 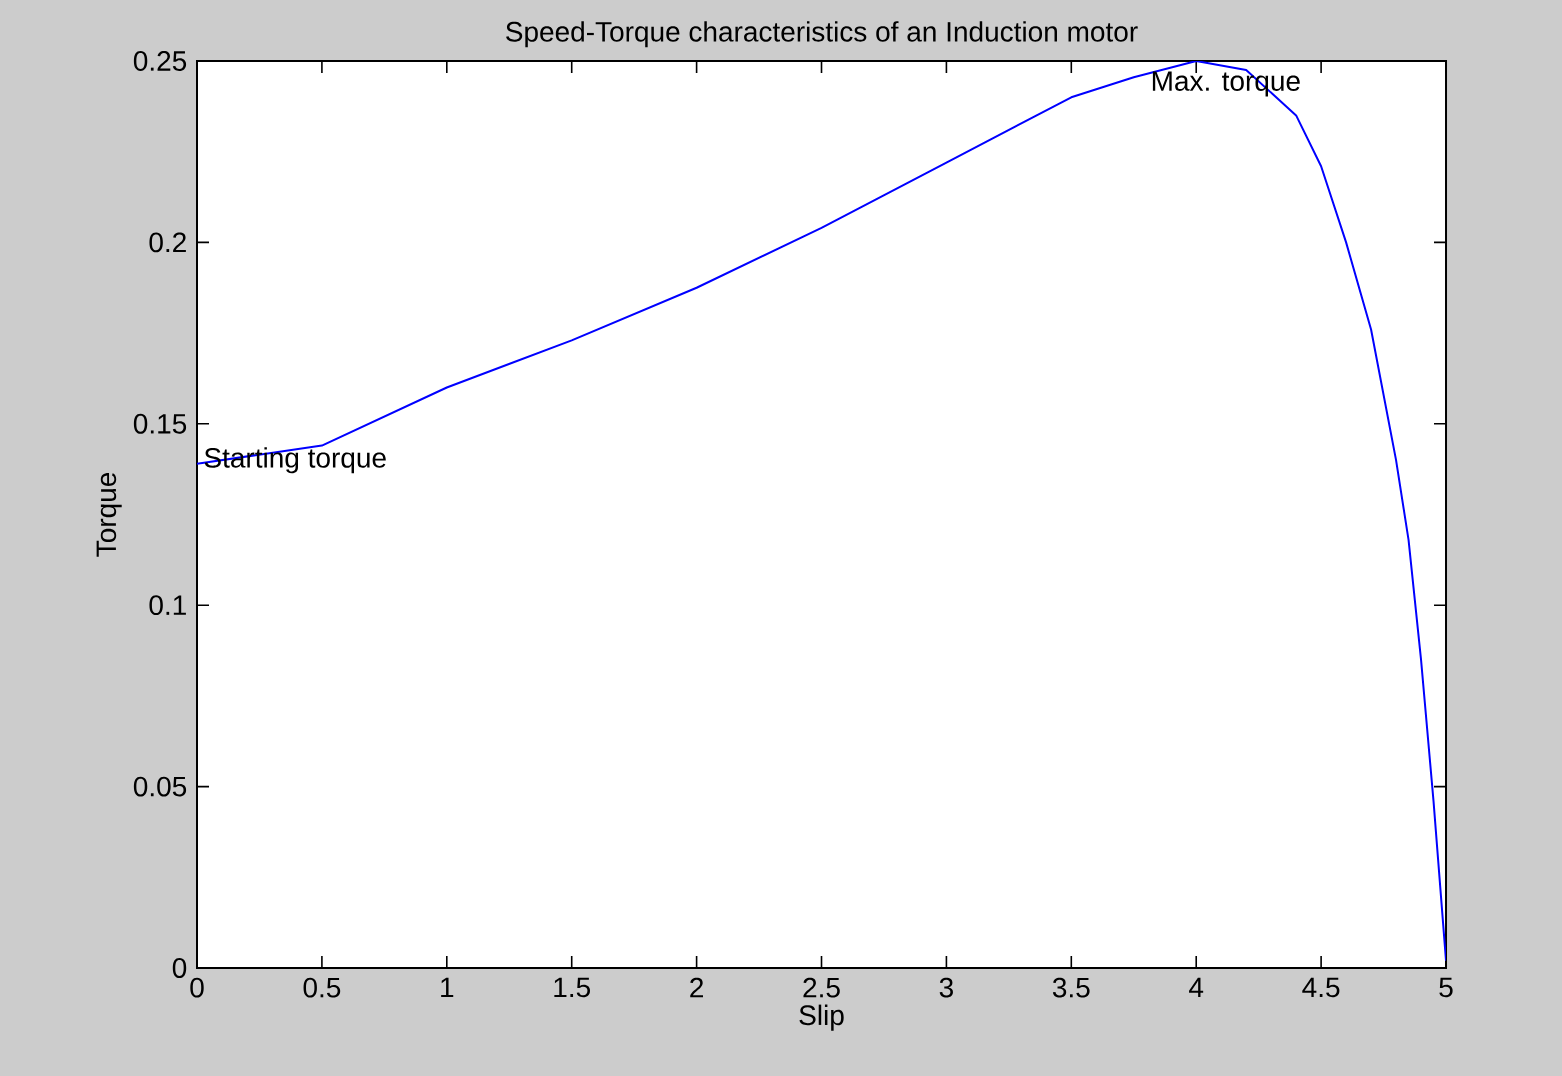 I want to click on y-axis-title: Torque, so click(x=109, y=514).